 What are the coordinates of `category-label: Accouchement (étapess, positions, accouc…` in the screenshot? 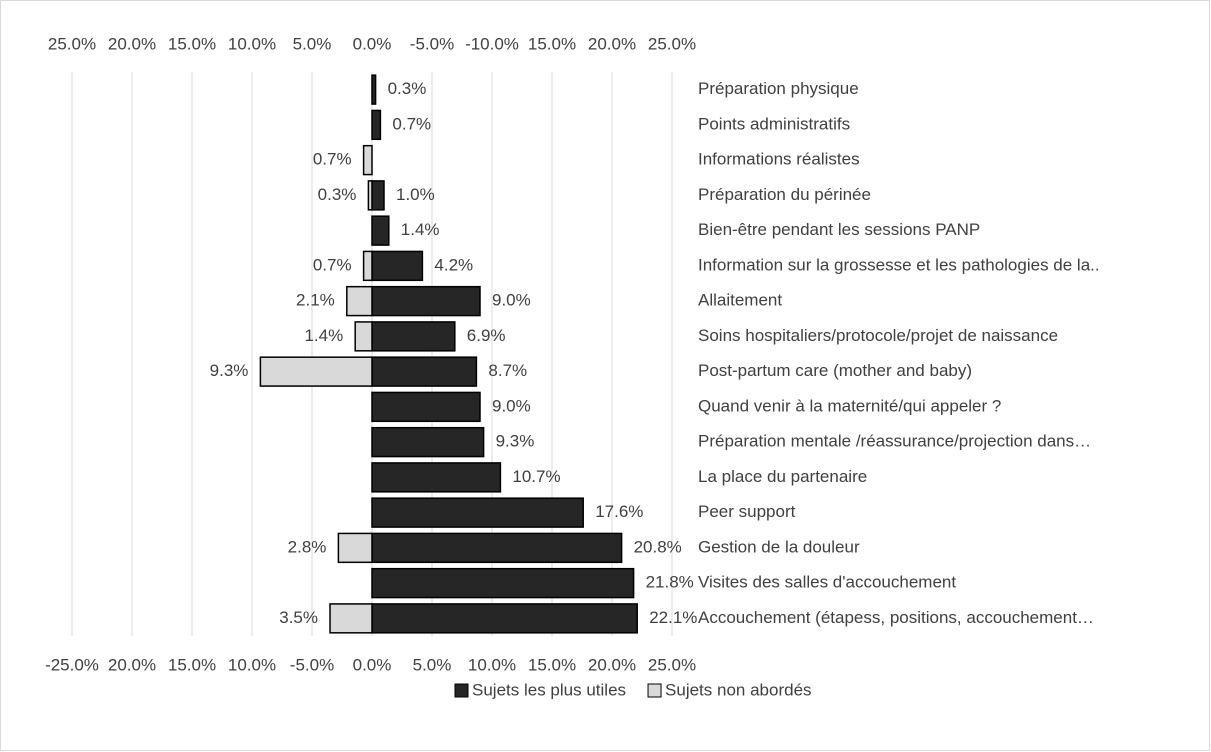 It's located at (896, 617).